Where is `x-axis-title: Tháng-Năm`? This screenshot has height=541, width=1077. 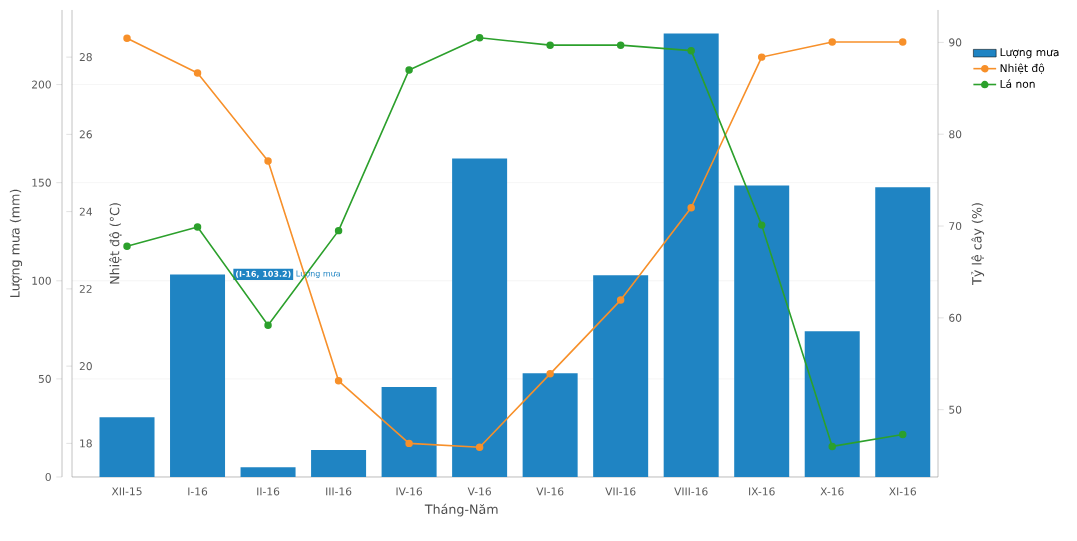
x-axis-title: Tháng-Năm is located at coordinates (461, 510).